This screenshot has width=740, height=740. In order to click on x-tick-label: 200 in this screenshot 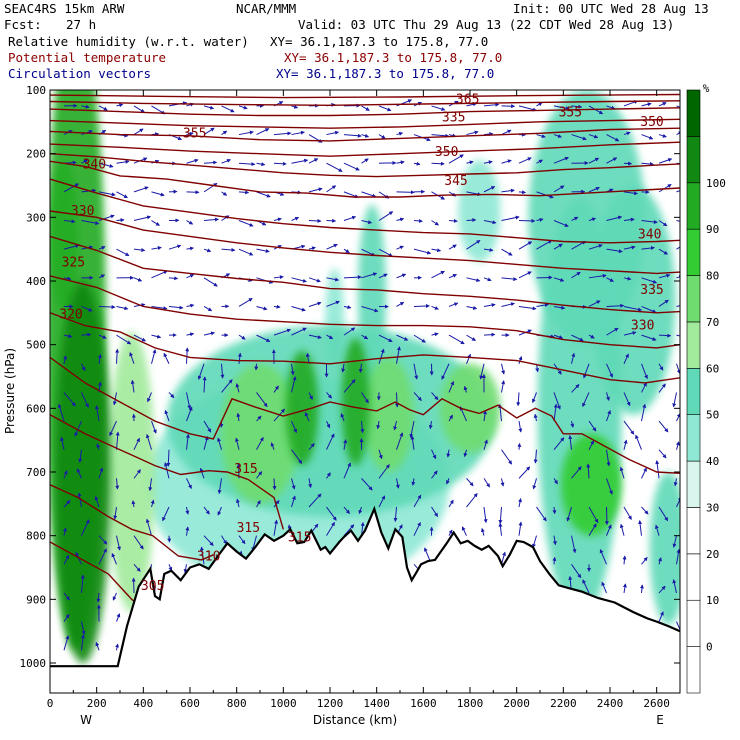, I will do `click(97, 703)`.